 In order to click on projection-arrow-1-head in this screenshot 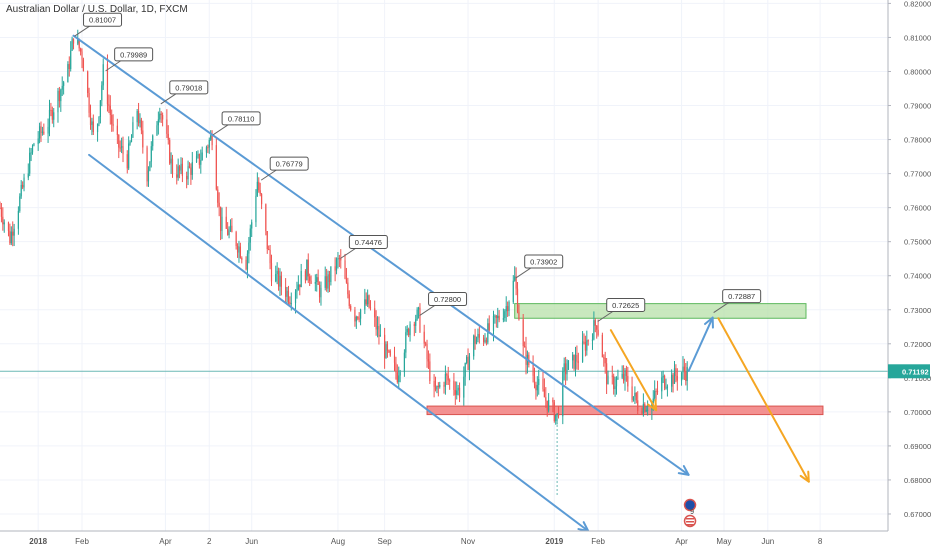, I will do `click(709, 322)`.